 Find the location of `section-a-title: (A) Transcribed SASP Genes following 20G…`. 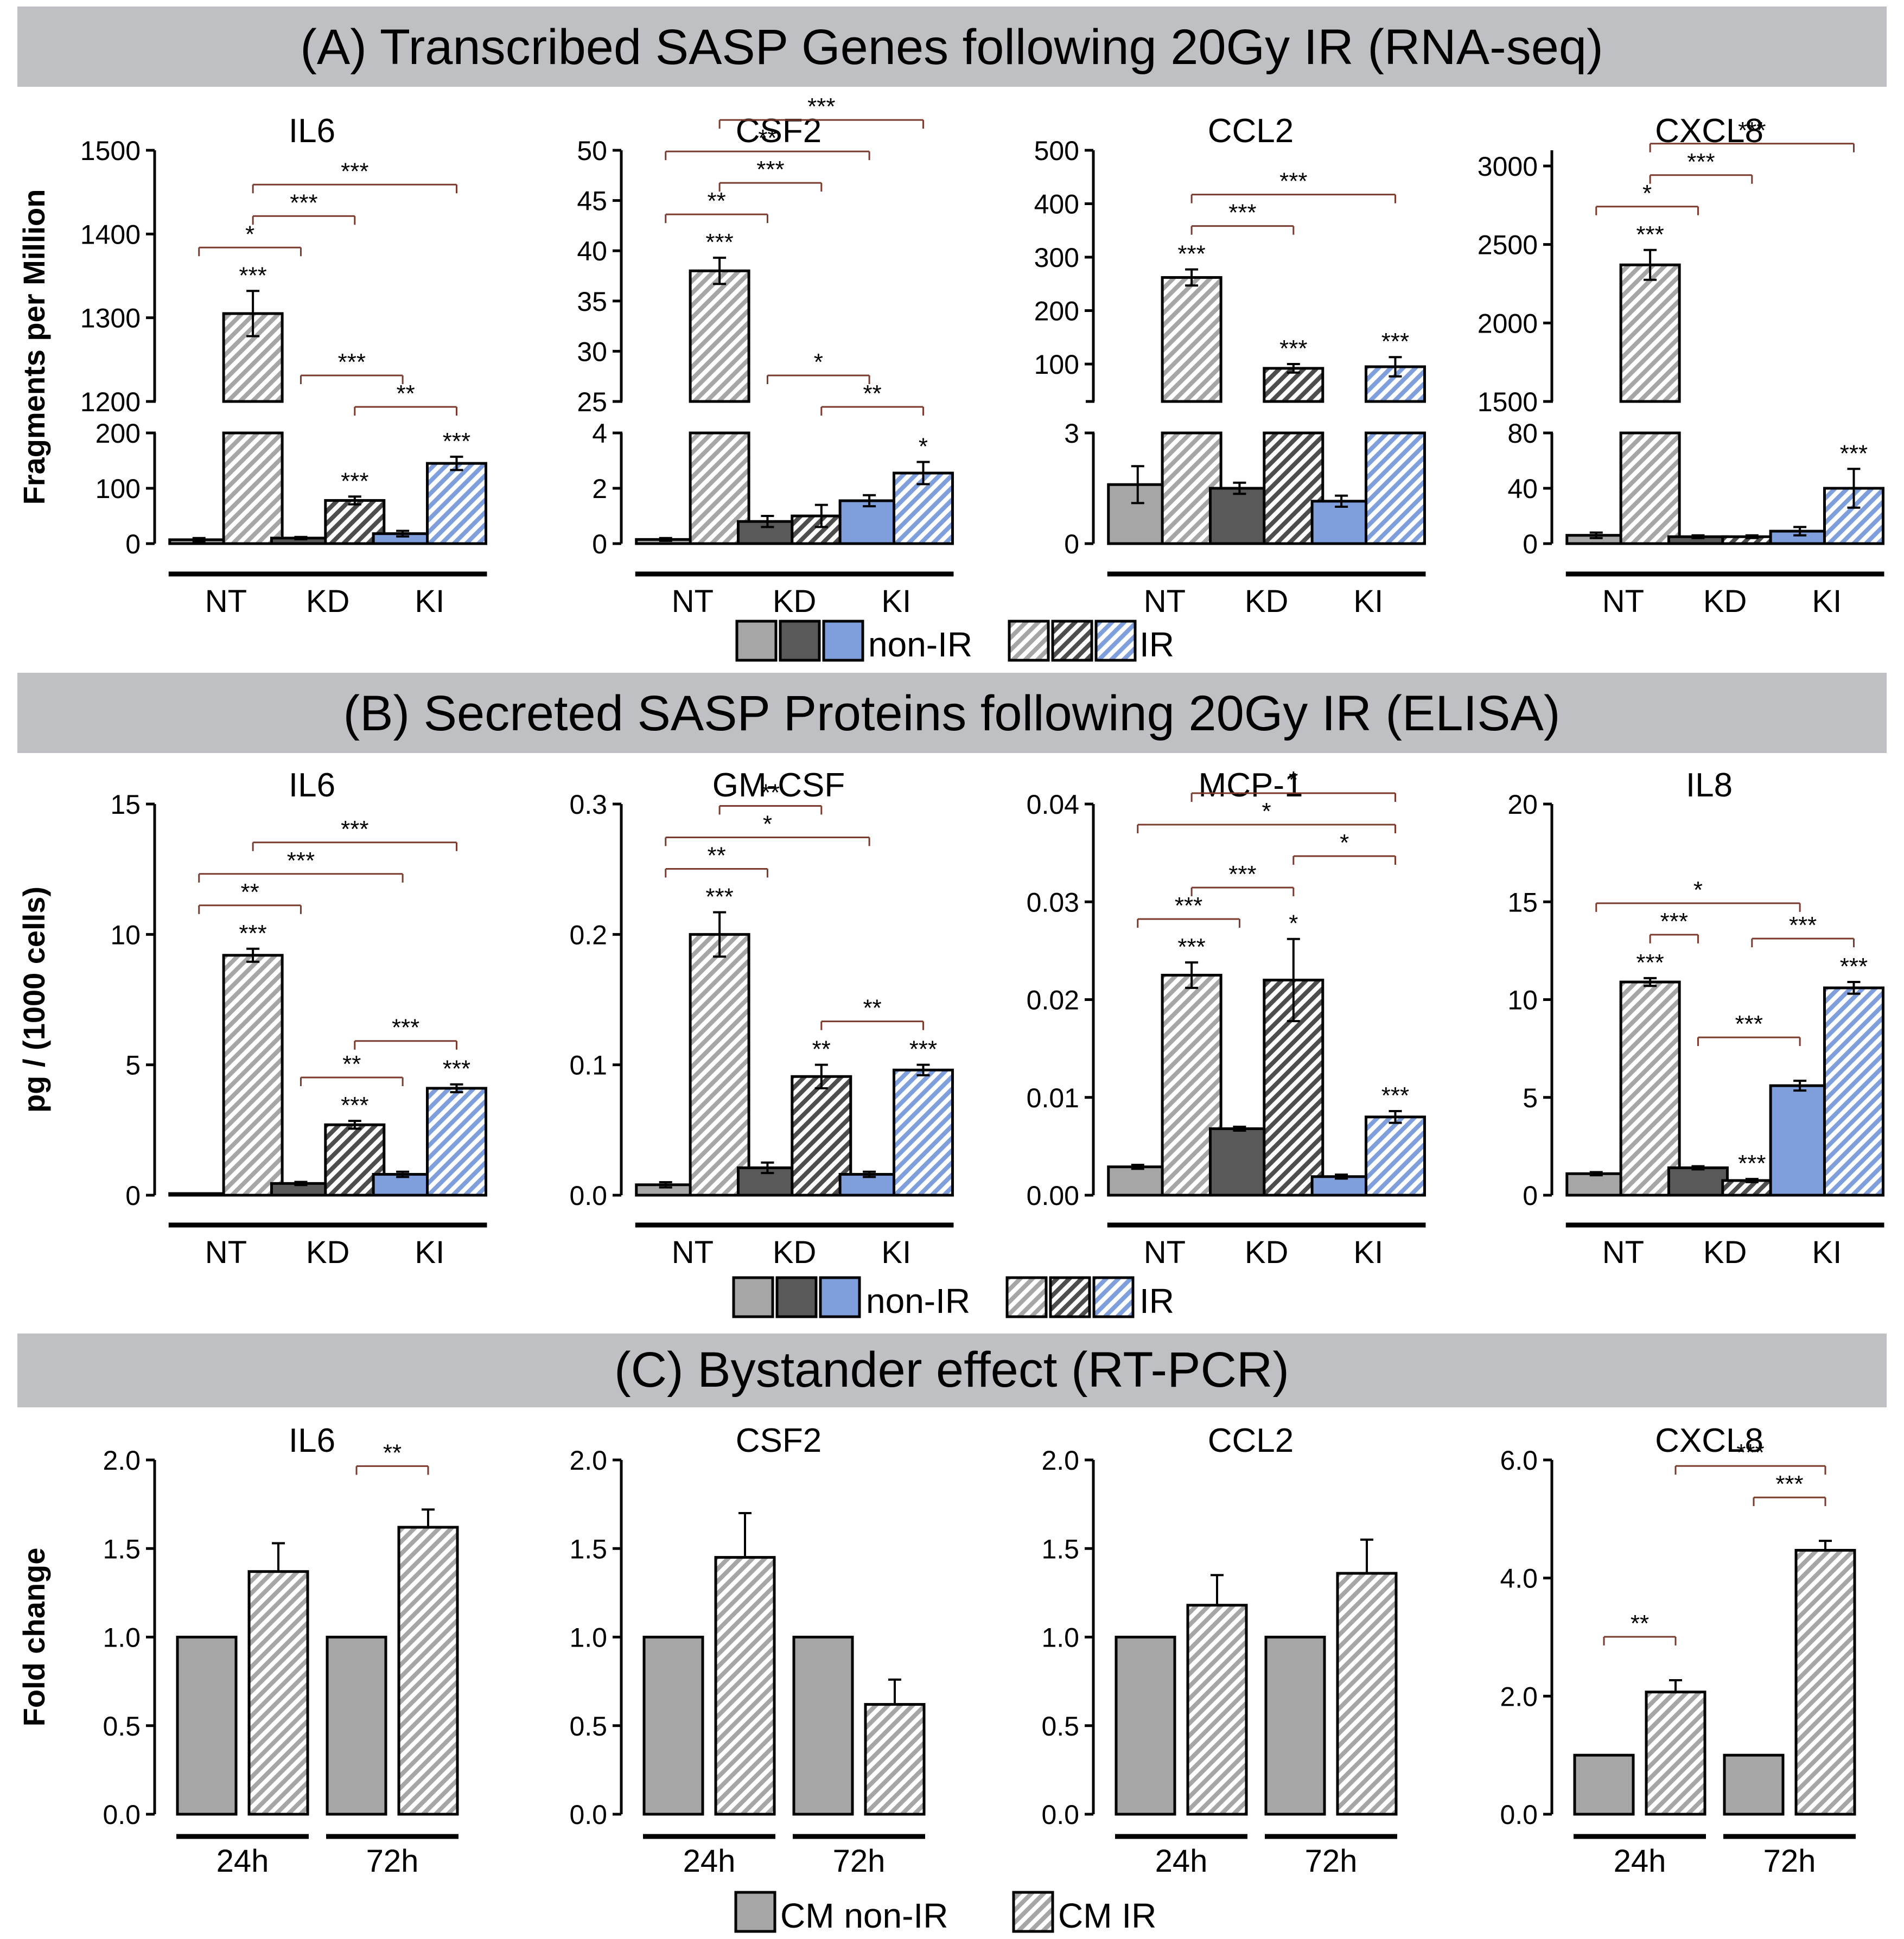

section-a-title: (A) Transcribed SASP Genes following 20G… is located at coordinates (951, 47).